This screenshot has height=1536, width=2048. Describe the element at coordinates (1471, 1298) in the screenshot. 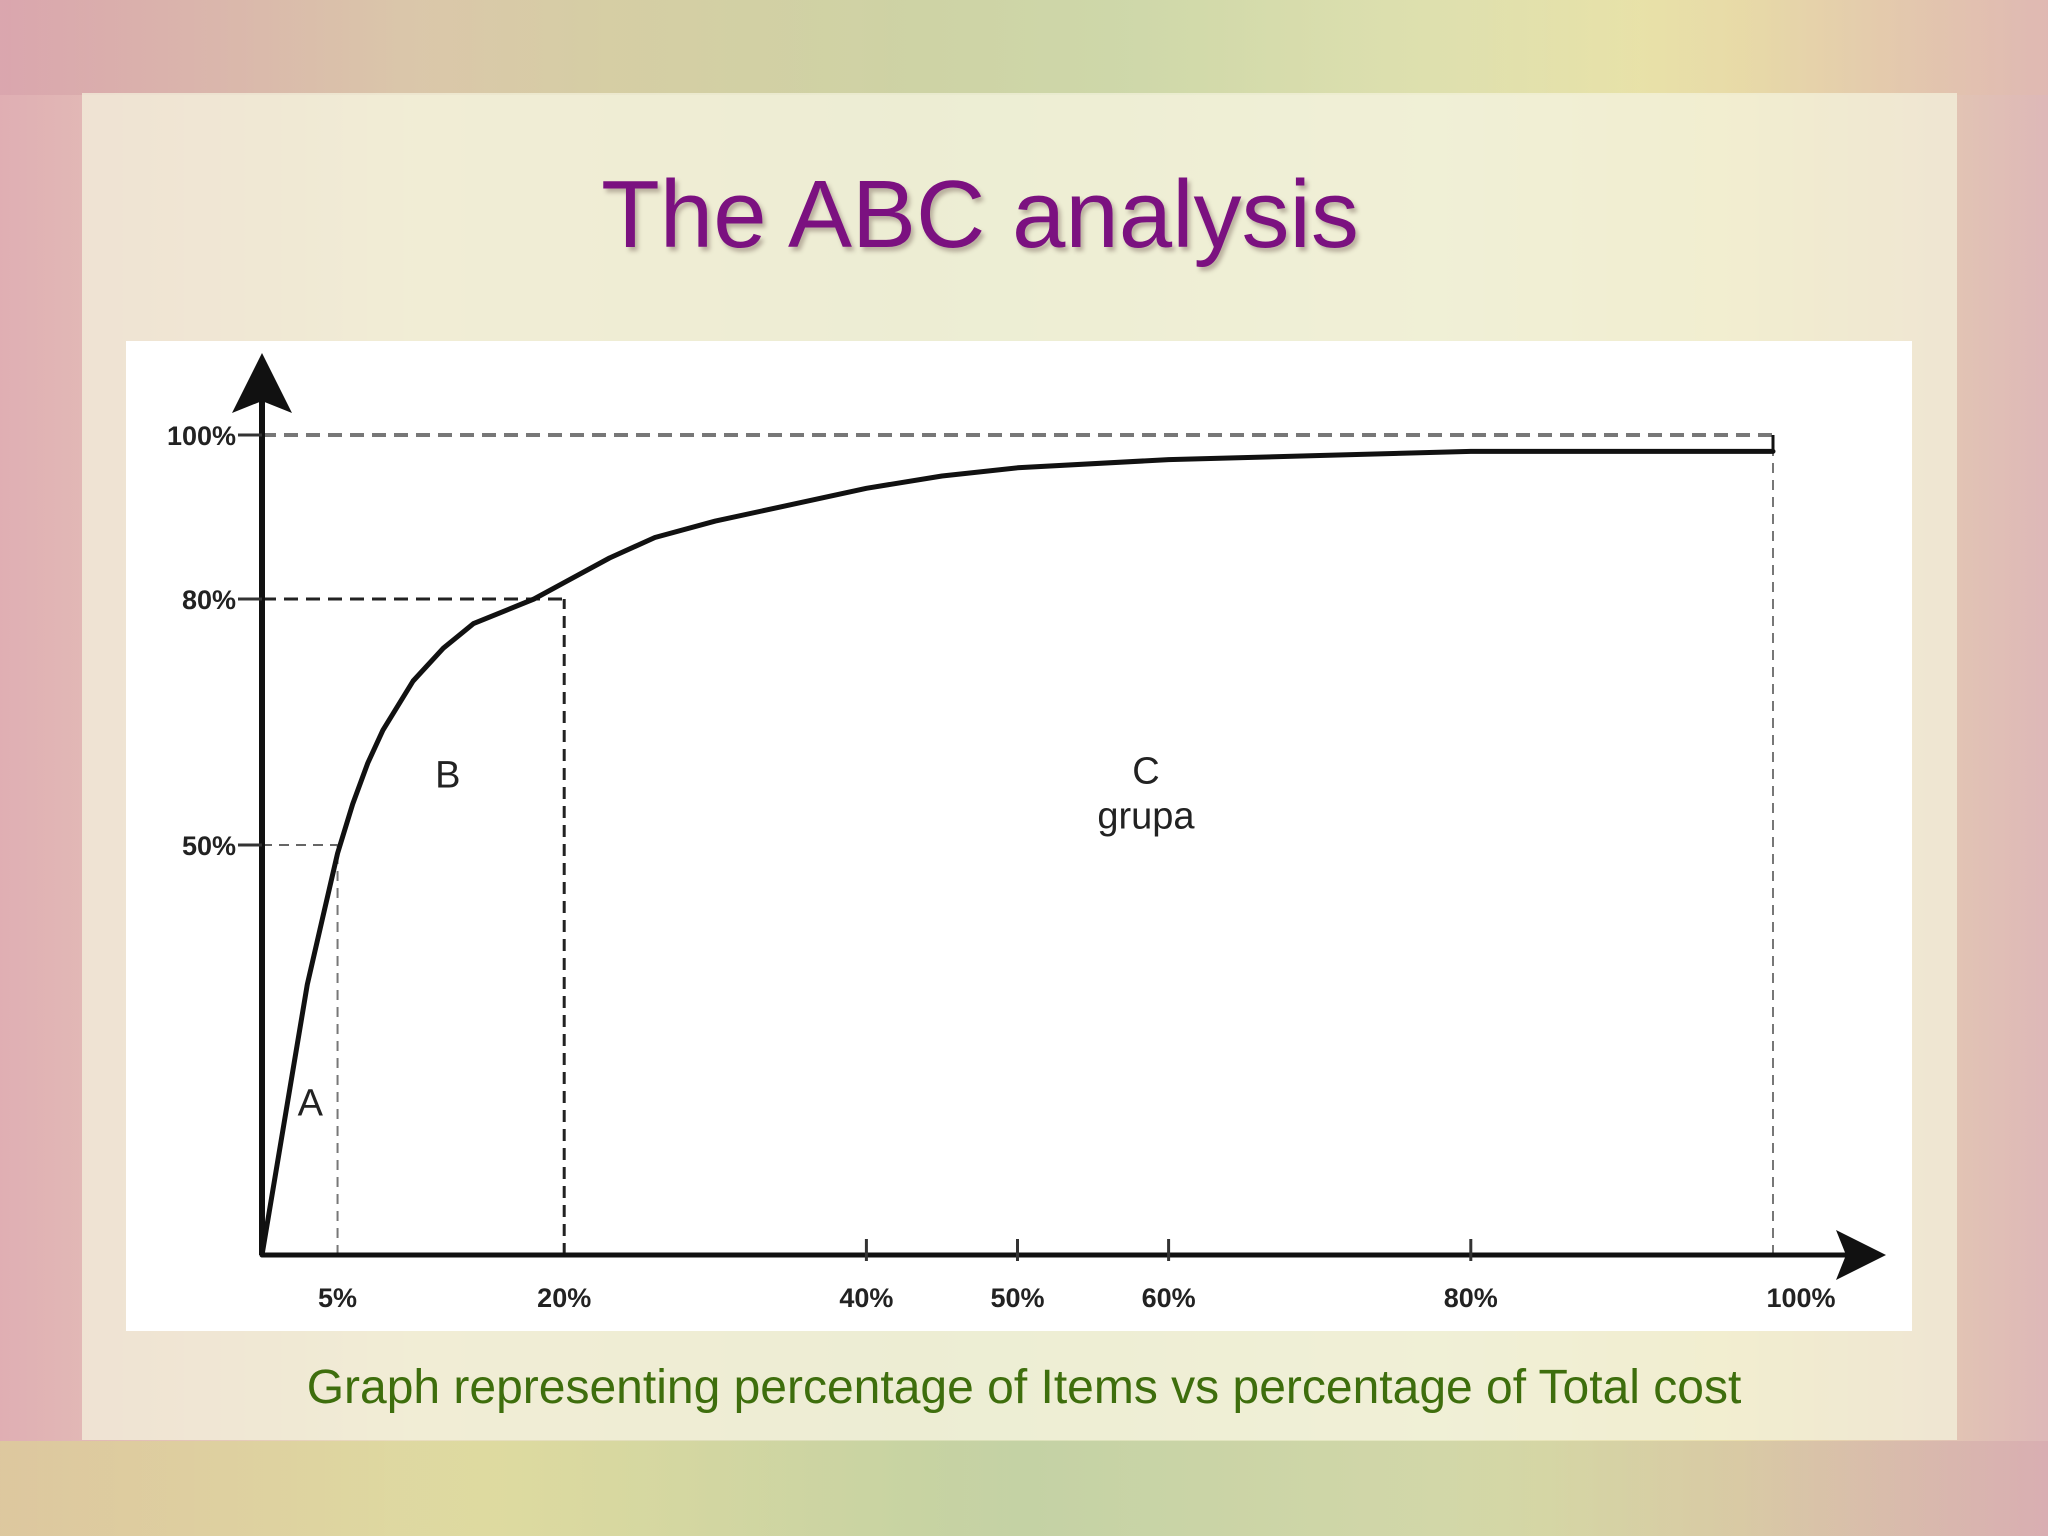

I see `x-tick-label: 80%` at that location.